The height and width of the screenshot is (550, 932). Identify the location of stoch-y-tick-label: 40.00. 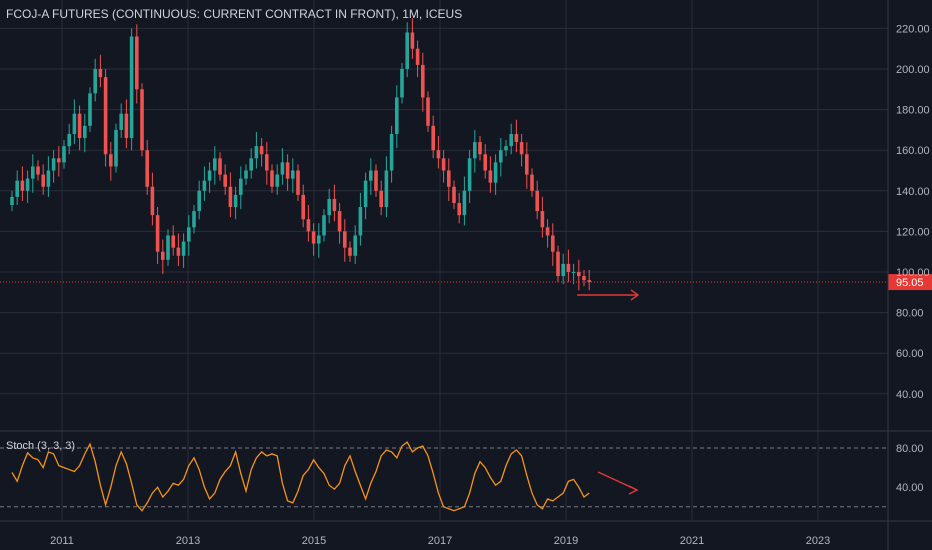
(910, 488).